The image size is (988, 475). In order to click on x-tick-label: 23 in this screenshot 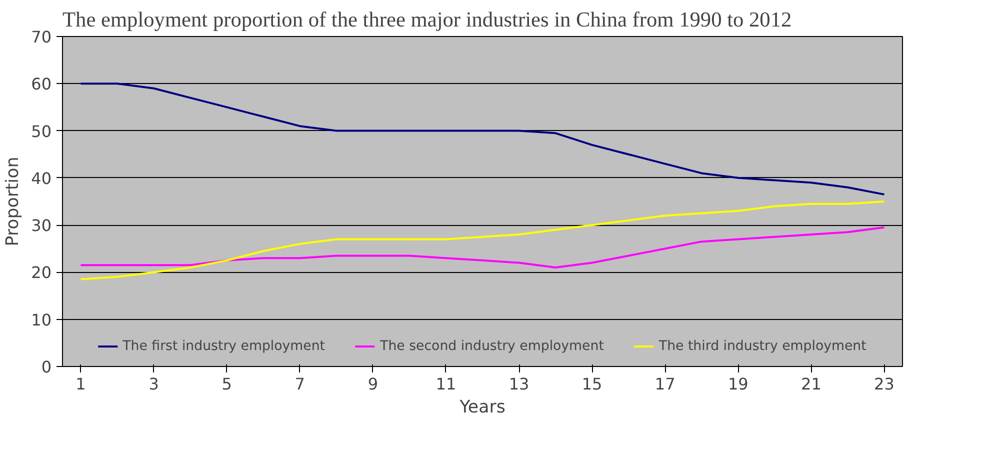, I will do `click(884, 384)`.